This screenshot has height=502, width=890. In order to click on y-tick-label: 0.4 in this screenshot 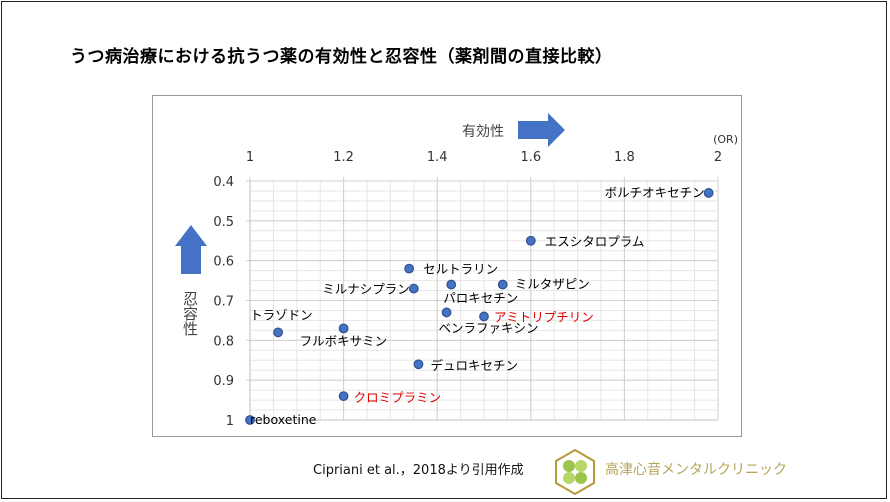, I will do `click(223, 182)`.